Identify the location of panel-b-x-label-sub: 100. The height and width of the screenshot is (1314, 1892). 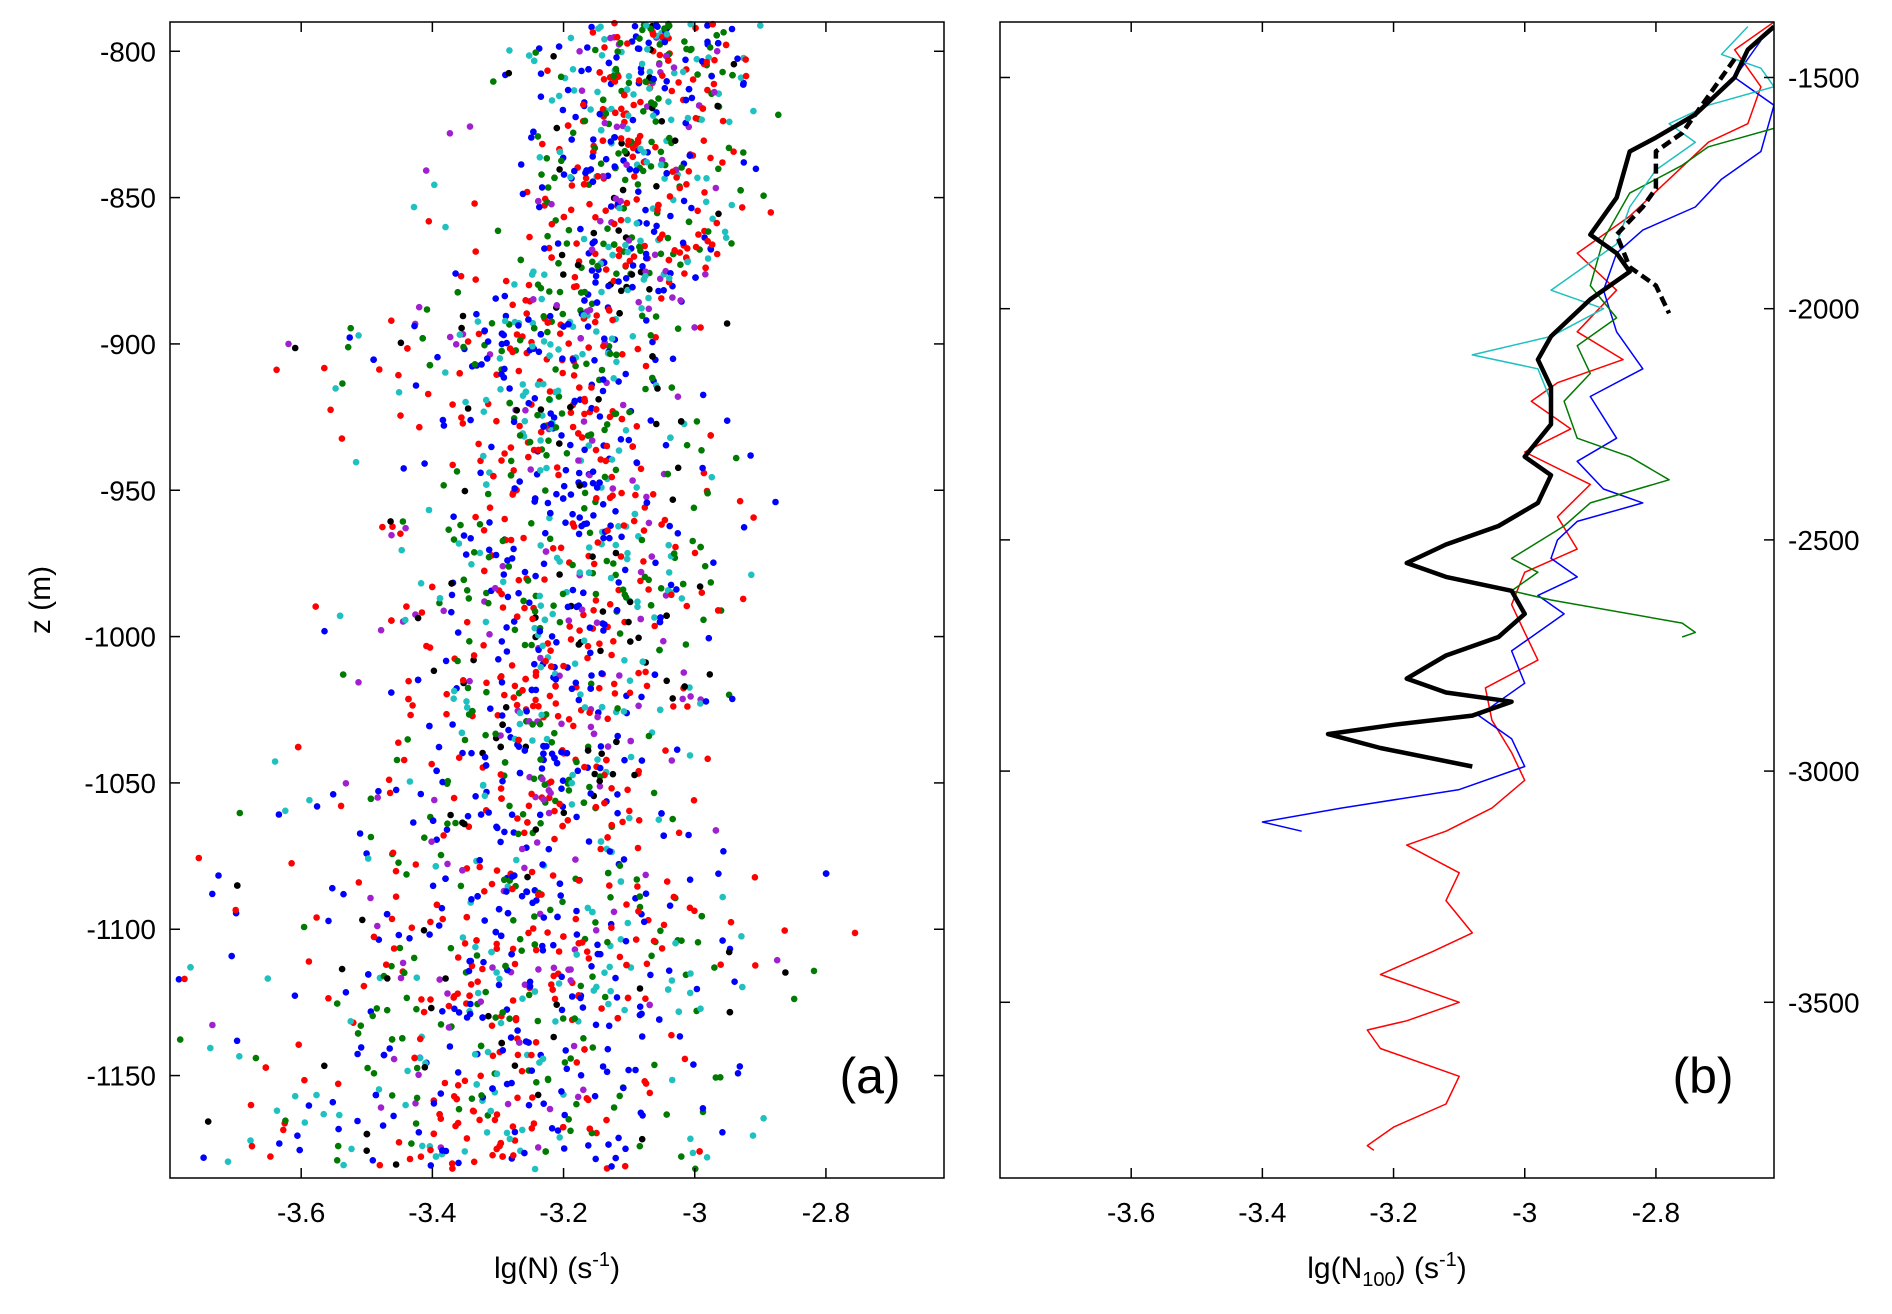
(1378, 1280).